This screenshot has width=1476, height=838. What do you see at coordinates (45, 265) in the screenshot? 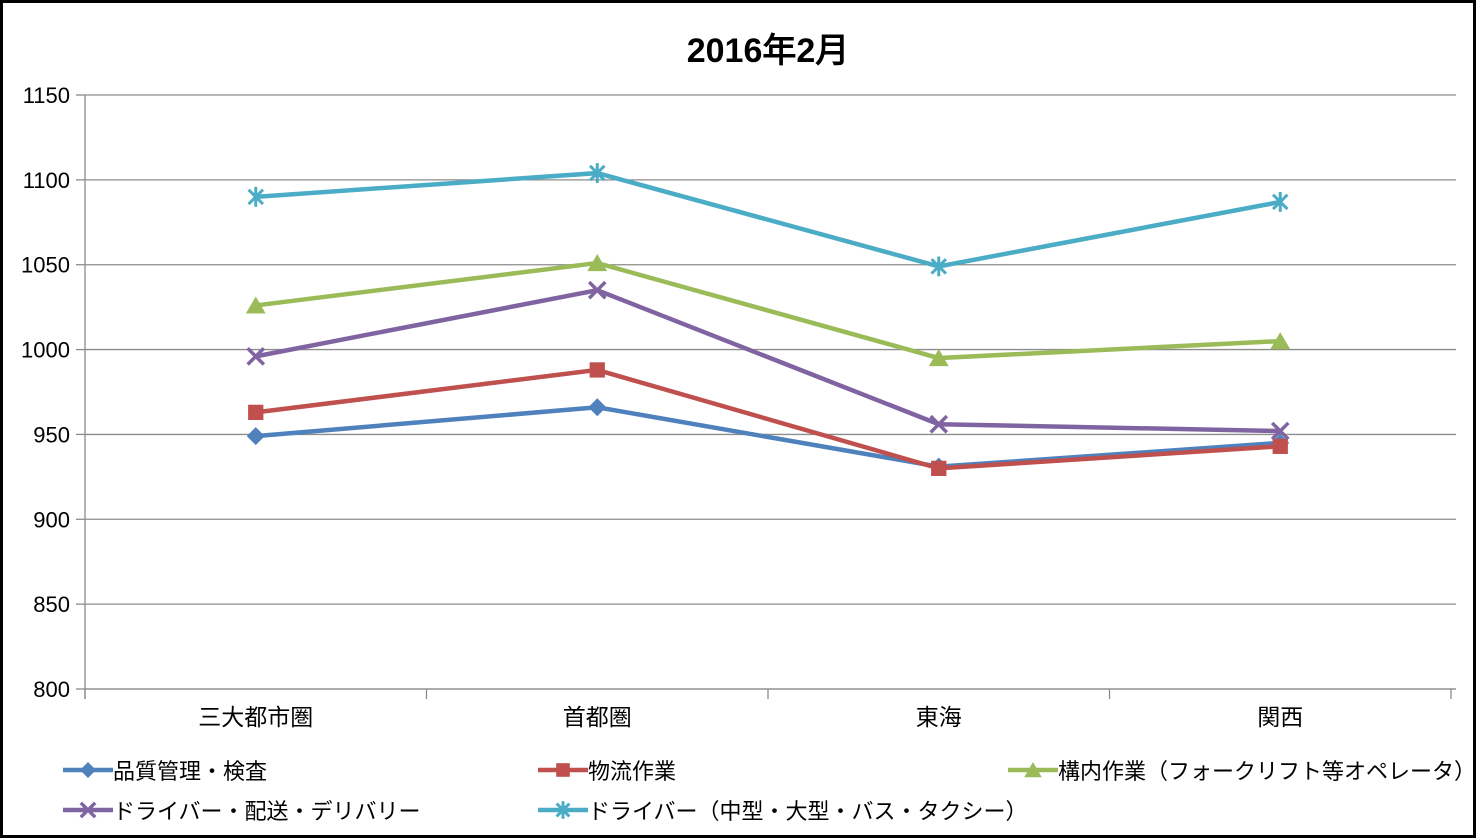
I see `svg-text: 1050` at bounding box center [45, 265].